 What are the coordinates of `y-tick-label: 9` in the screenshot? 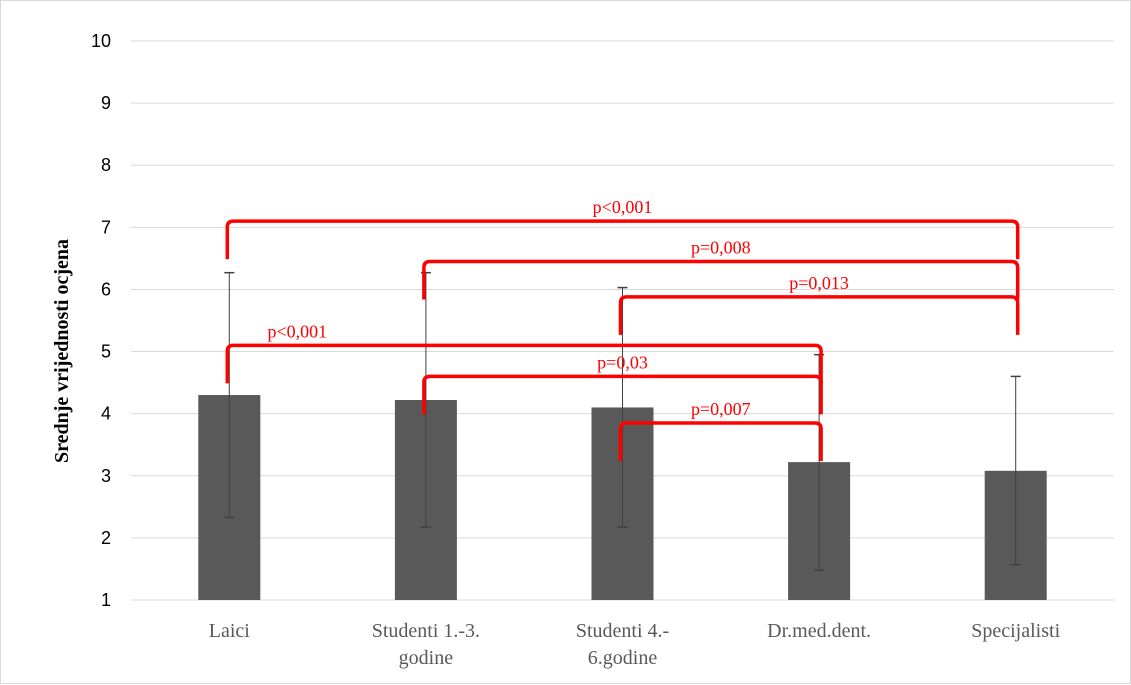 It's located at (106, 103).